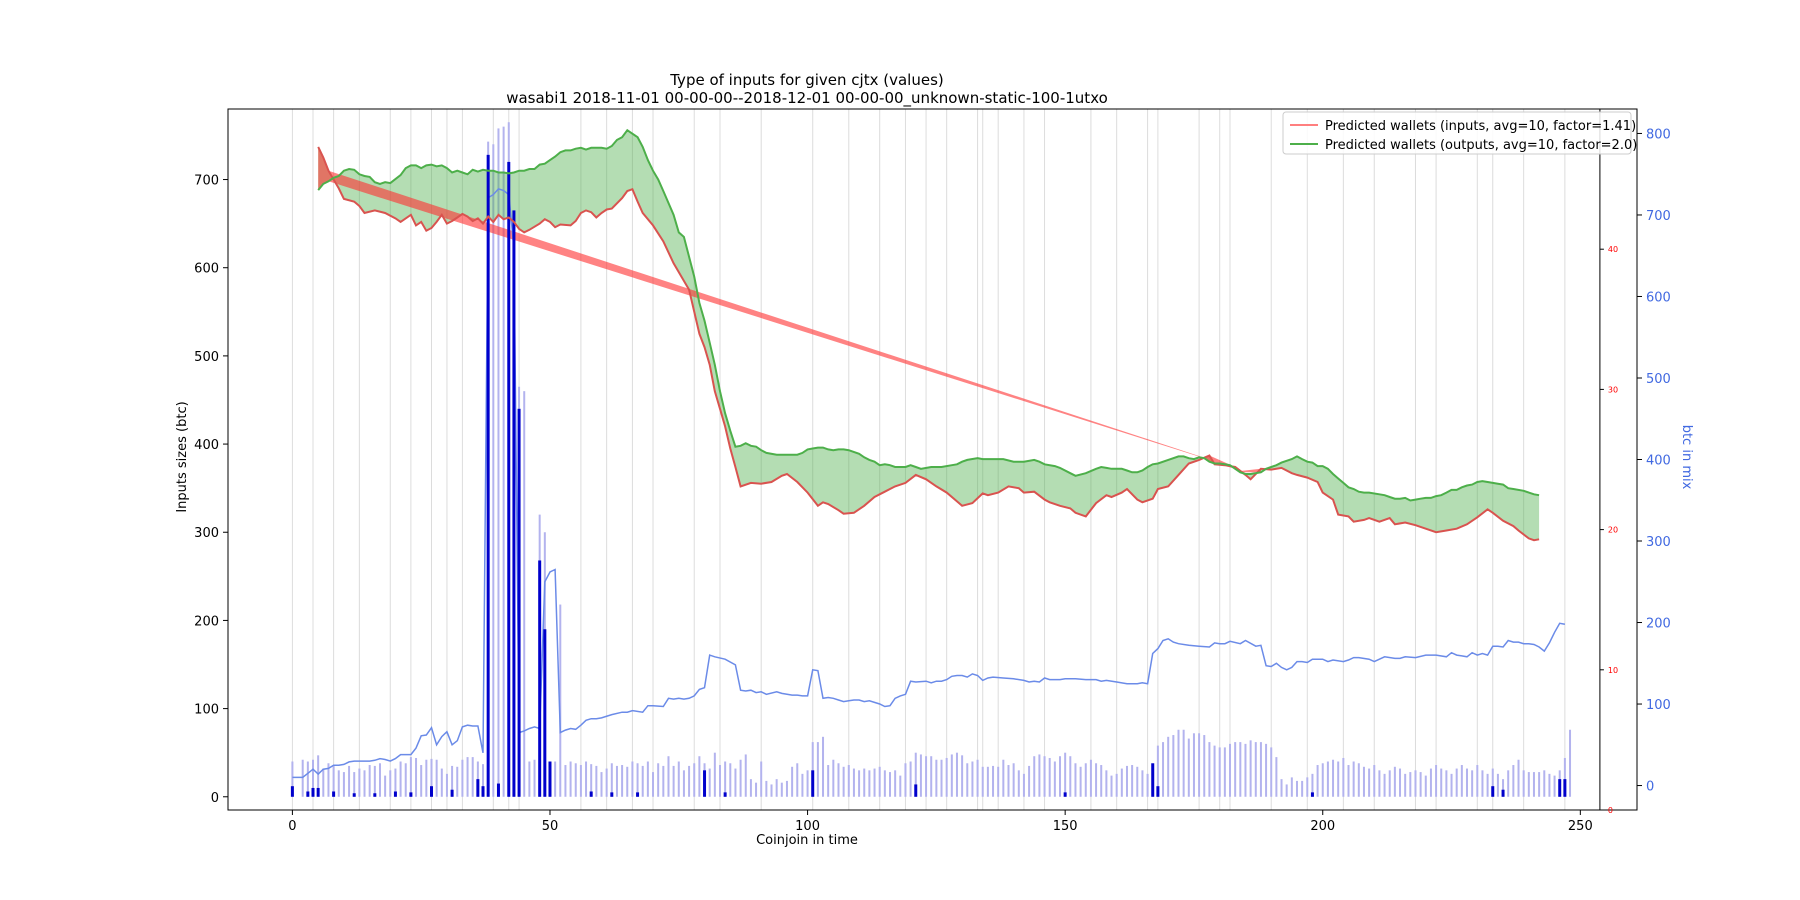  What do you see at coordinates (1658, 461) in the screenshot?
I see `y2-tick-label: 400` at bounding box center [1658, 461].